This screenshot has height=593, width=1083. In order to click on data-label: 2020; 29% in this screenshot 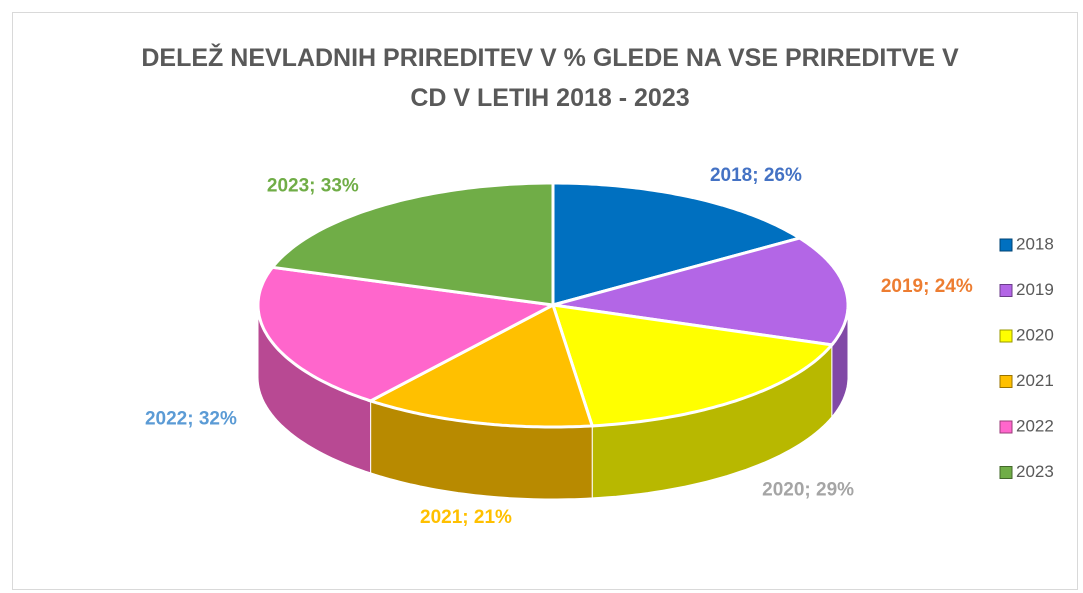, I will do `click(808, 489)`.